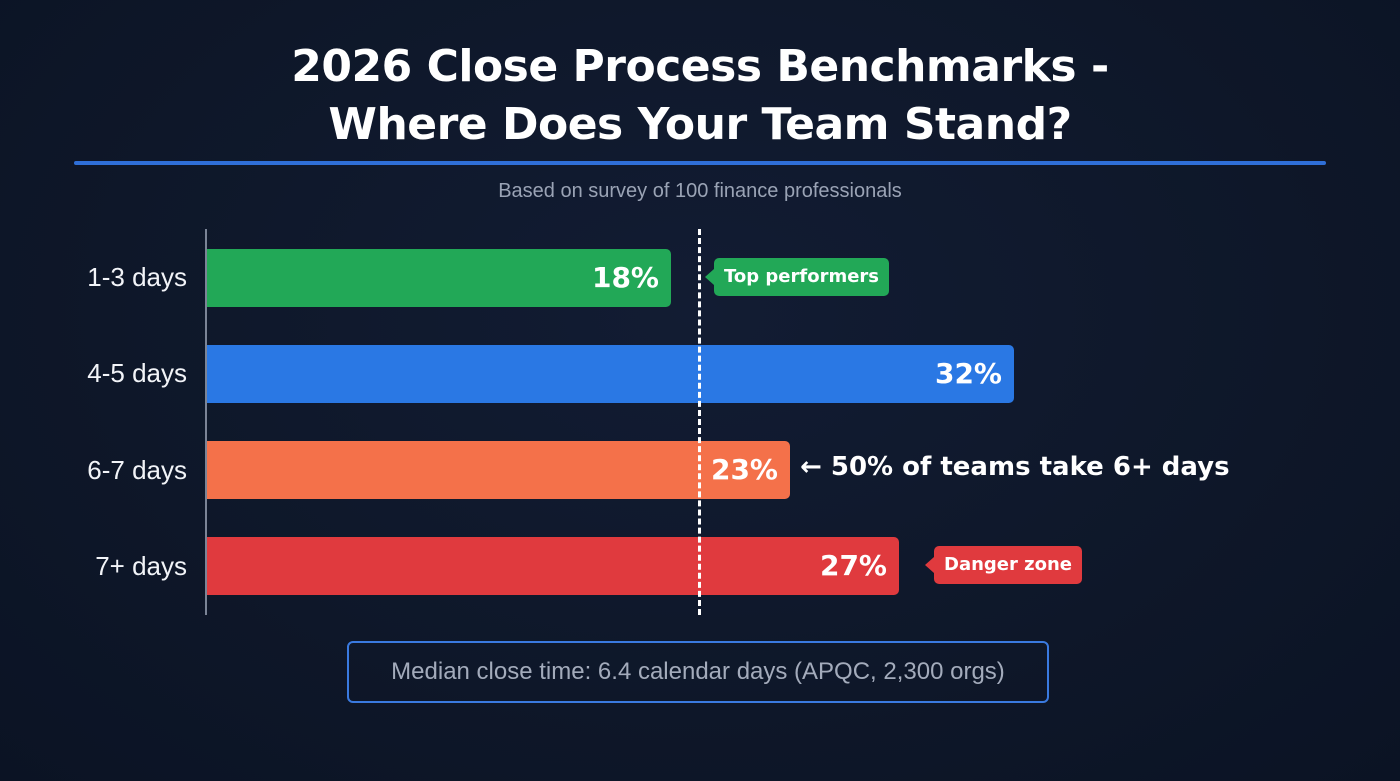  Describe the element at coordinates (968, 373) in the screenshot. I see `bar-value: 32%` at that location.